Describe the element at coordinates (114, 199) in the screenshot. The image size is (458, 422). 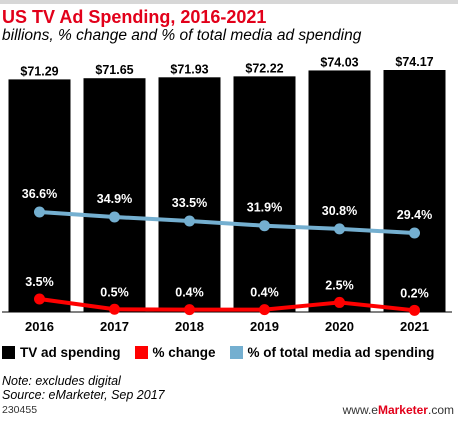
I see `pct-total-label-2017: 34.9%` at that location.